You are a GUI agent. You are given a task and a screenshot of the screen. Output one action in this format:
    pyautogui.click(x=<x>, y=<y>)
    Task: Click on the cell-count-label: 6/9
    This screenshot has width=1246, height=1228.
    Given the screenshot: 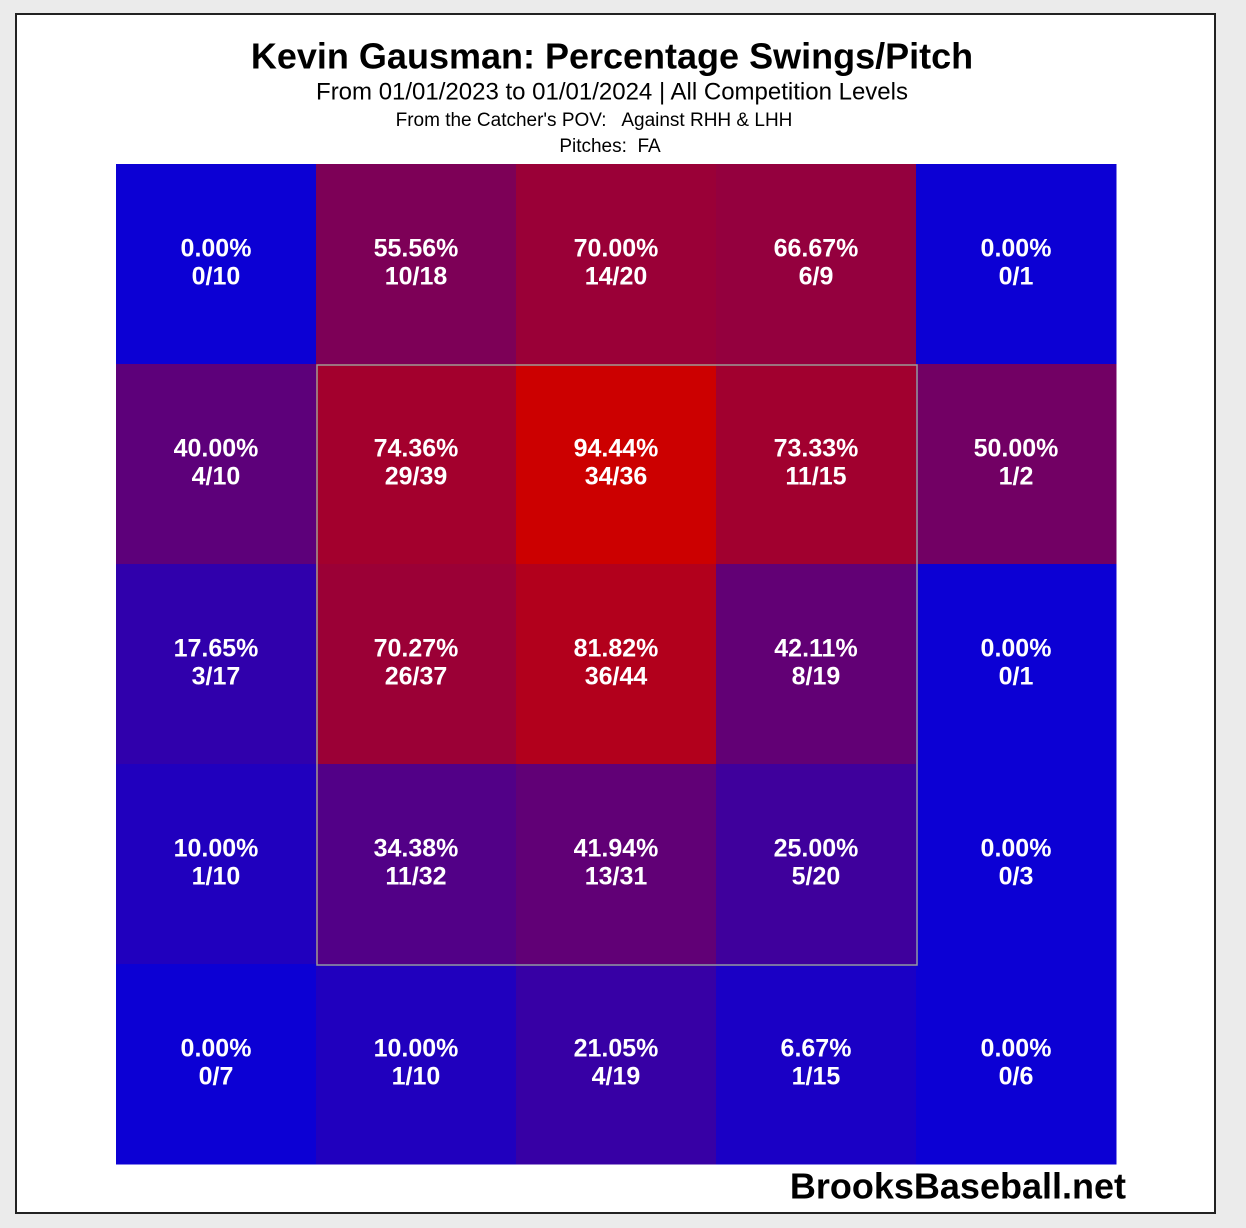 What is the action you would take?
    pyautogui.click(x=816, y=277)
    